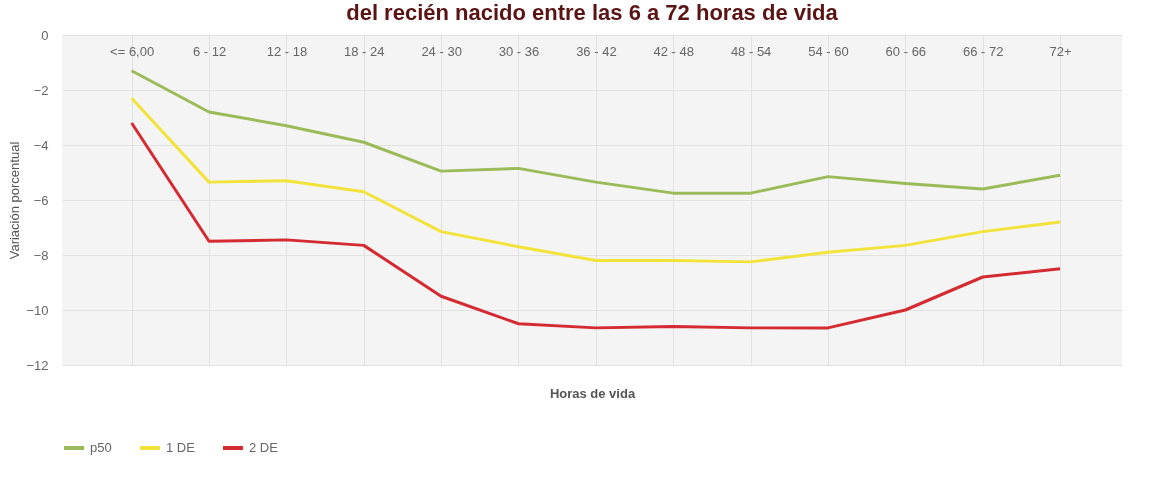 The width and height of the screenshot is (1164, 498). Describe the element at coordinates (41, 200) in the screenshot. I see `y-tick-label: −6` at that location.